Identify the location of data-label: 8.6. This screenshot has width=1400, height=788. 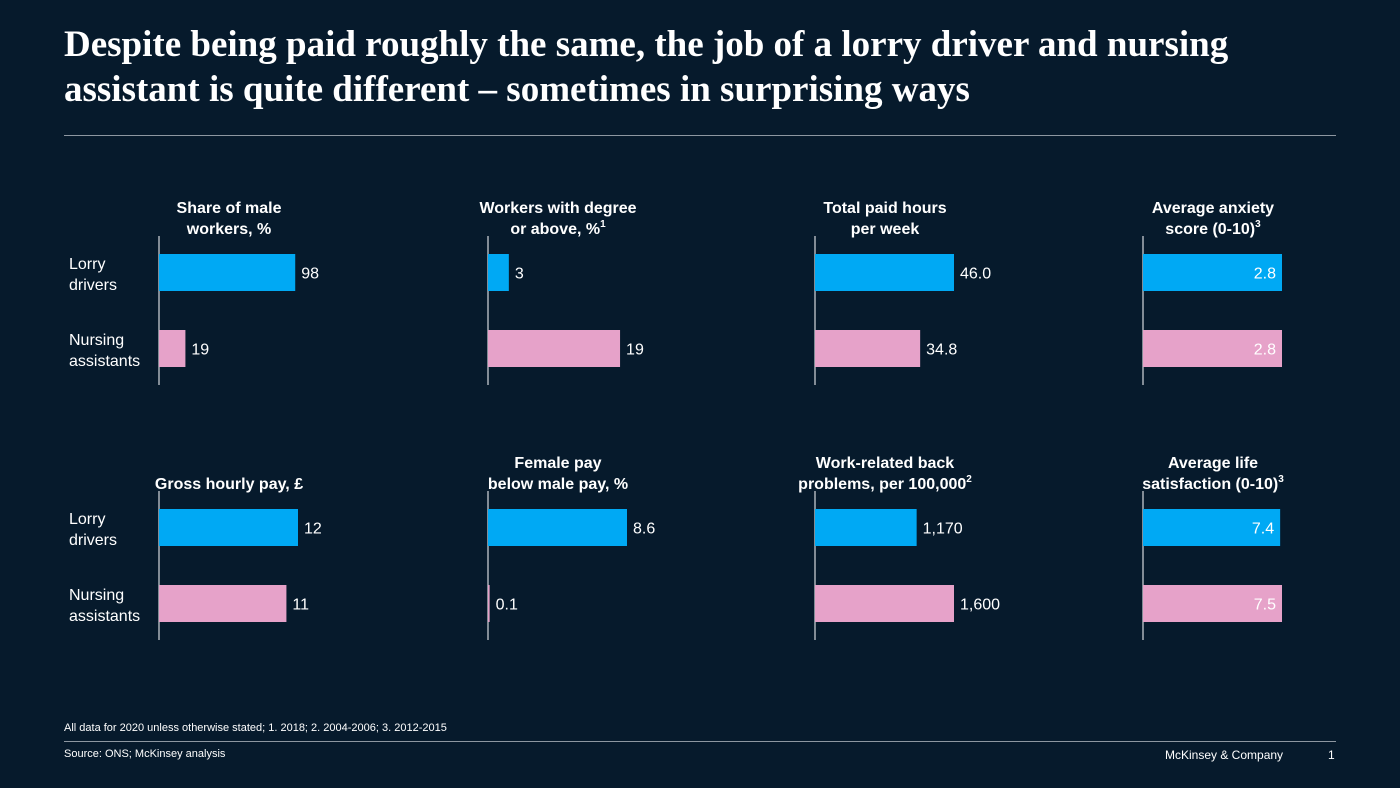
(644, 529).